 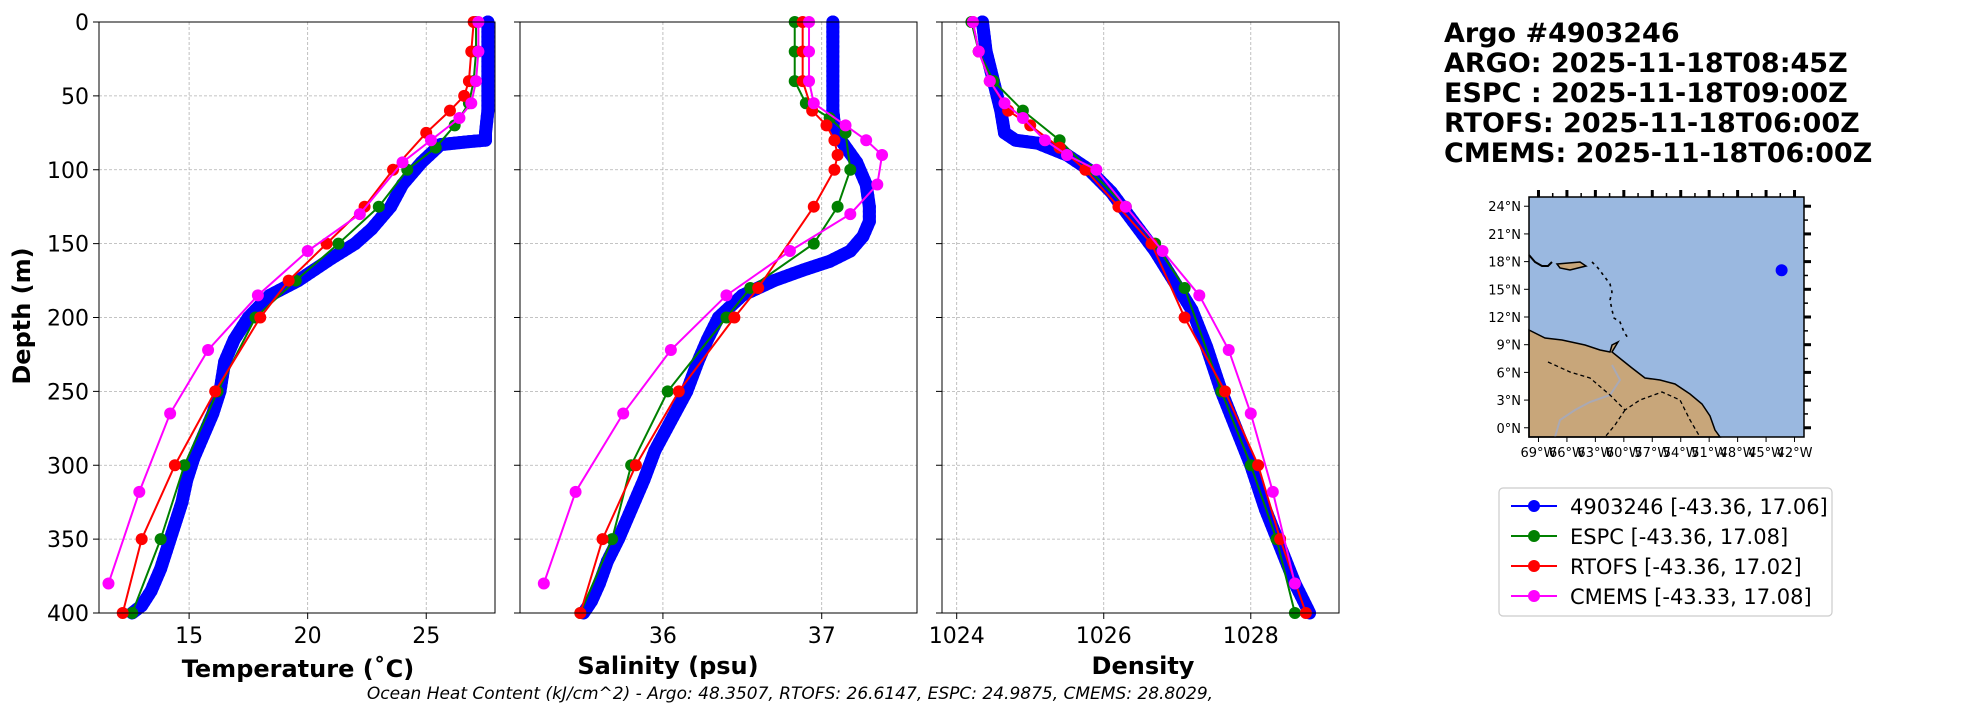 I want to click on map-lat-label: 0°N, so click(x=1509, y=429).